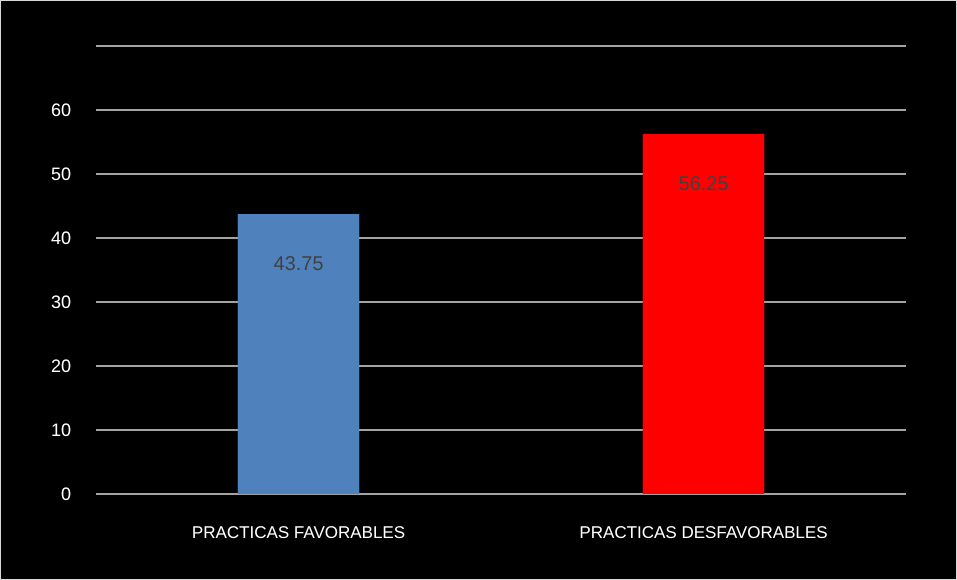 This screenshot has width=957, height=580. Describe the element at coordinates (60, 302) in the screenshot. I see `y-tick-label: 30` at that location.